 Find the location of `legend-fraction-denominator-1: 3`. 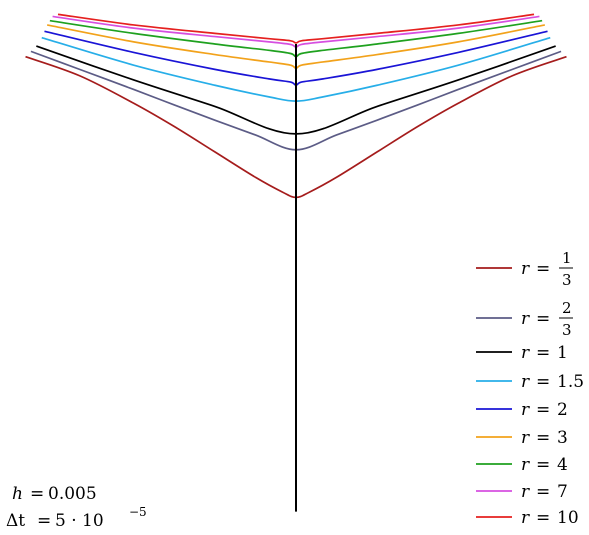

legend-fraction-denominator-1: 3 is located at coordinates (567, 280).